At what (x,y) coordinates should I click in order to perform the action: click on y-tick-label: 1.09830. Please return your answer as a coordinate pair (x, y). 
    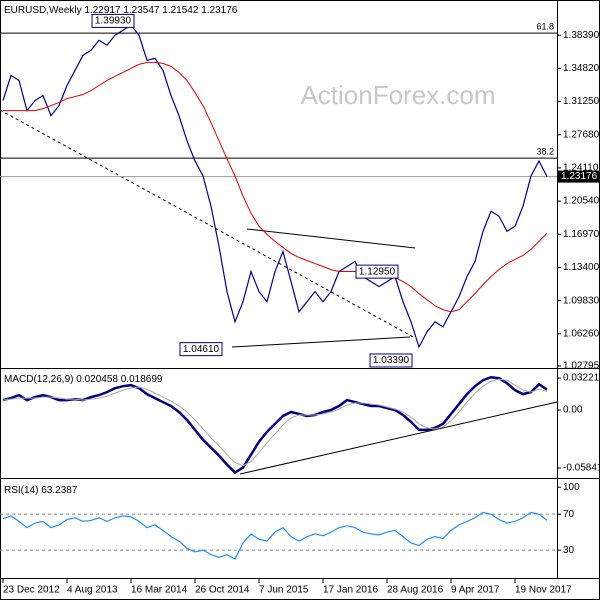
    Looking at the image, I should click on (581, 300).